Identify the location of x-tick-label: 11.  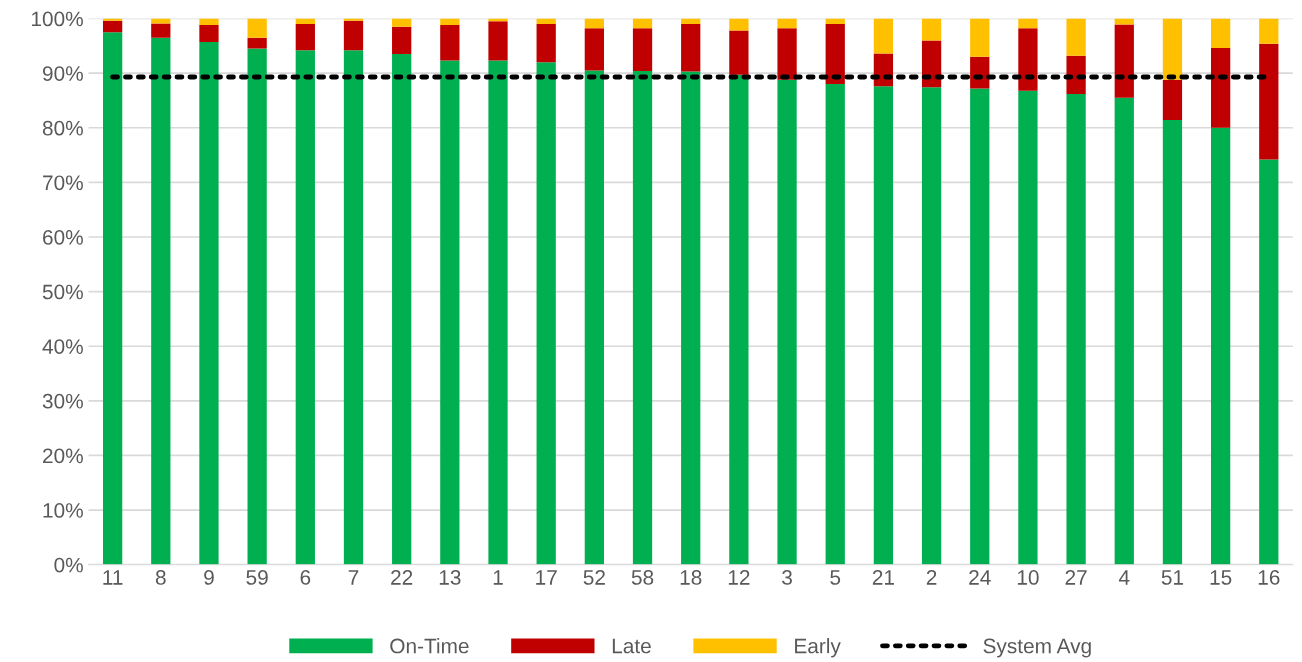
(113, 577).